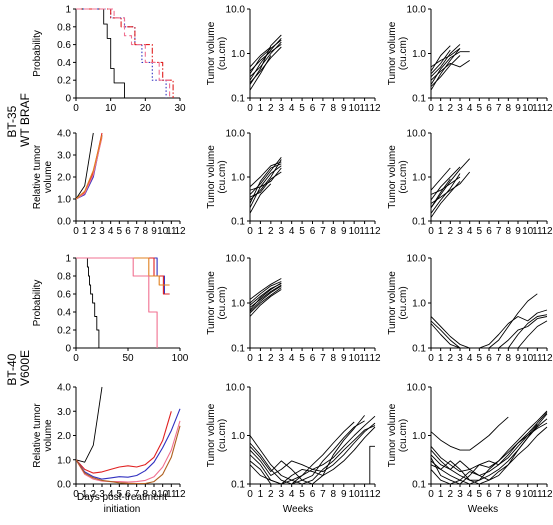 Image resolution: width=553 pixels, height=525 pixels. What do you see at coordinates (64, 63) in the screenshot?
I see `y-tick-label: 0.4` at bounding box center [64, 63].